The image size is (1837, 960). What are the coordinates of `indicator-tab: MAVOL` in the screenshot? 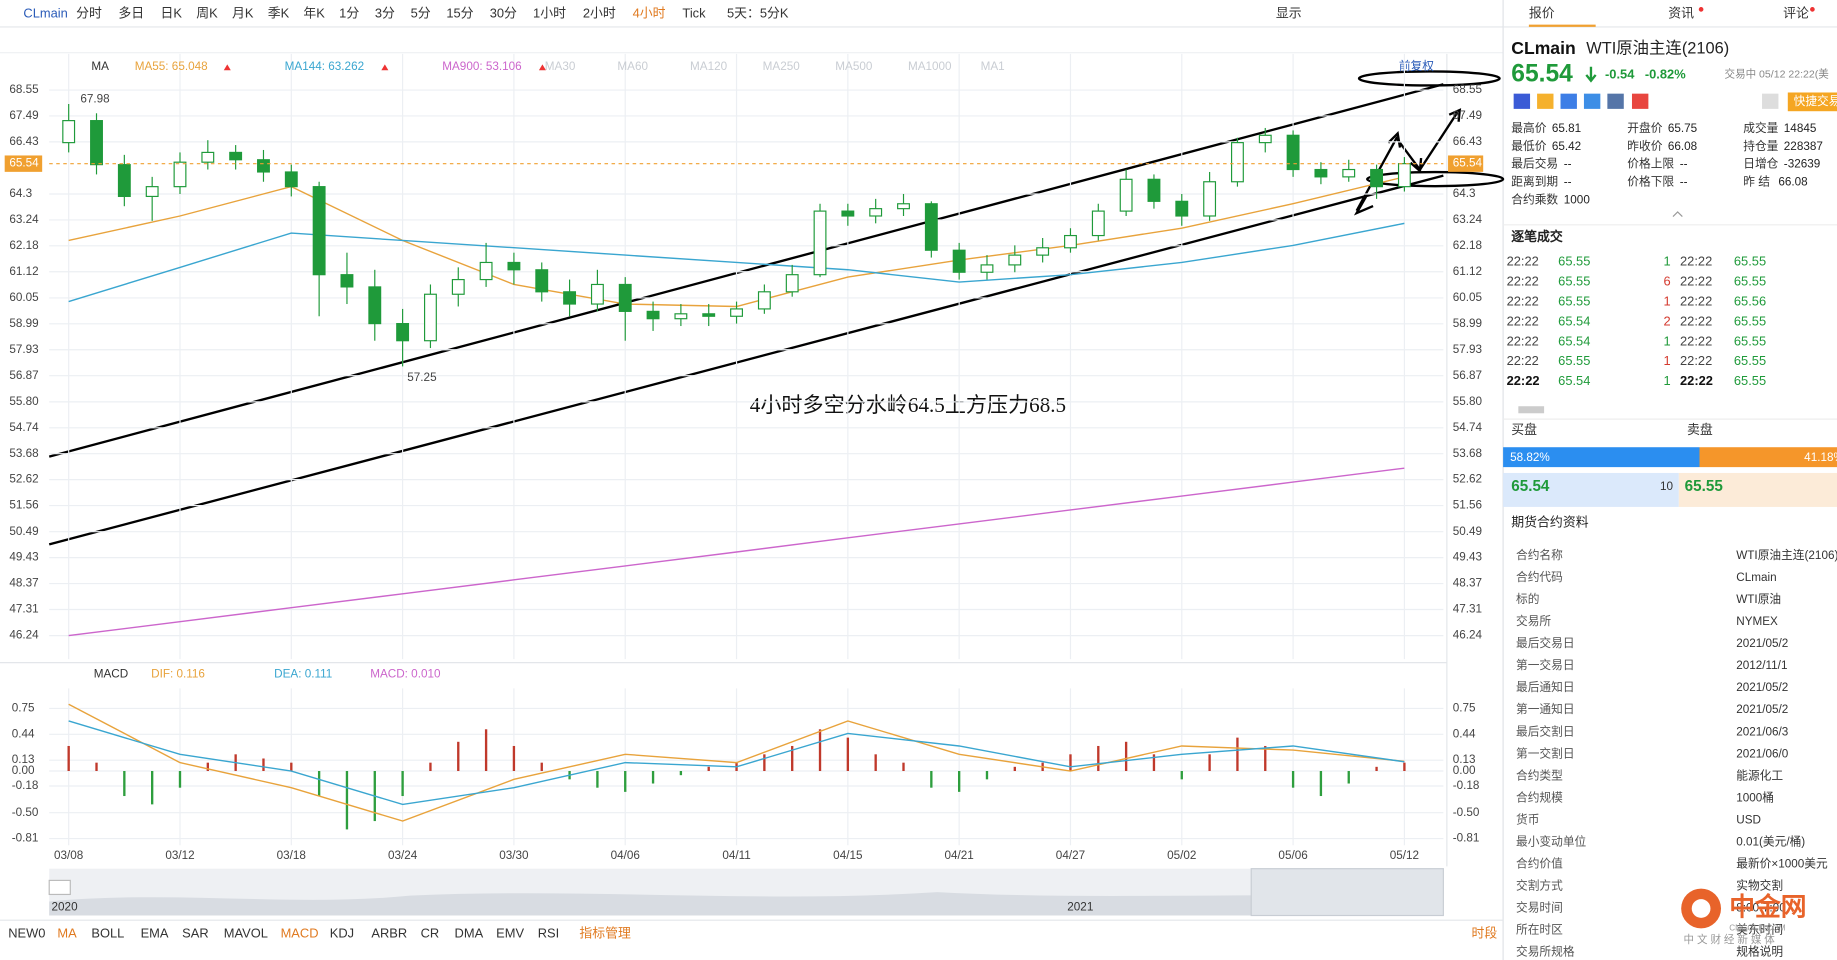 It's located at (246, 933).